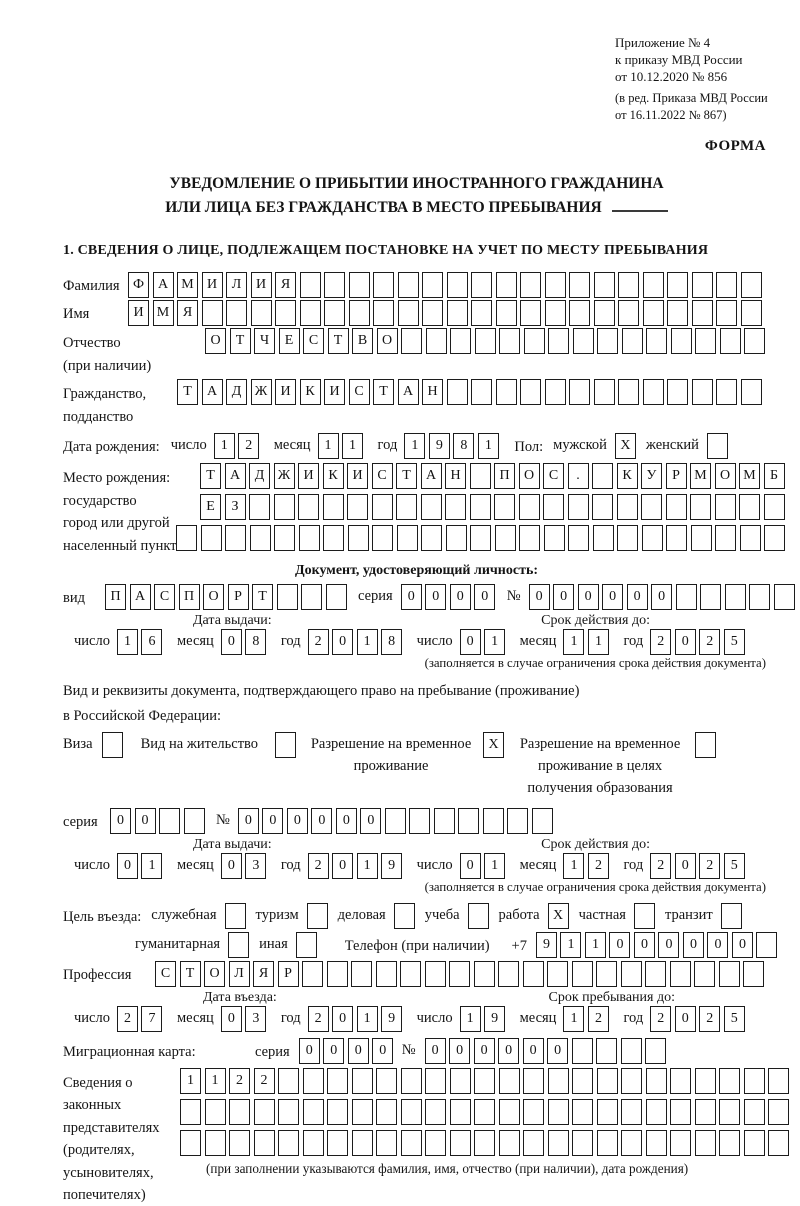  Describe the element at coordinates (774, 476) in the screenshot. I see `char-cell: Б` at that location.